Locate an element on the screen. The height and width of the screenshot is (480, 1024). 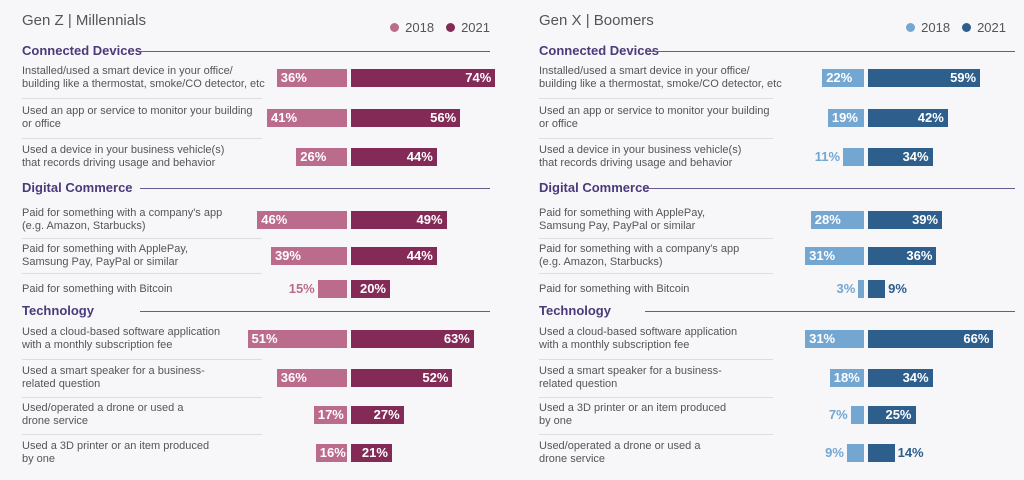
bar-2021: 52% is located at coordinates (402, 378).